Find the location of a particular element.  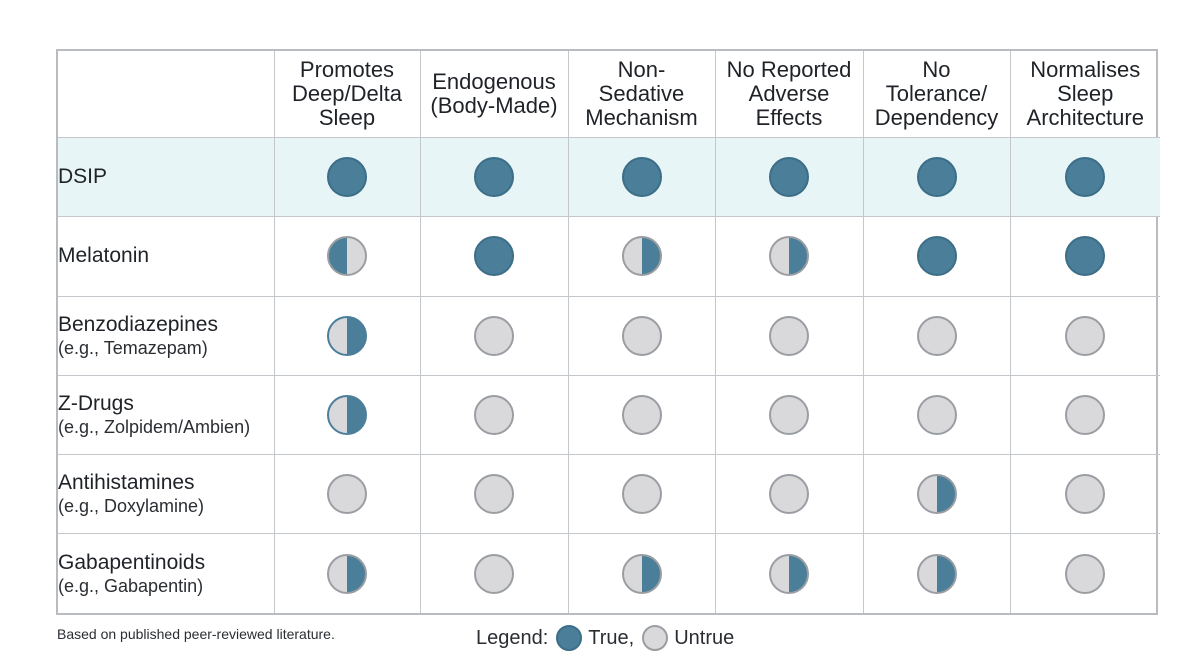

column-header-line: Tolerance/ is located at coordinates (936, 93).